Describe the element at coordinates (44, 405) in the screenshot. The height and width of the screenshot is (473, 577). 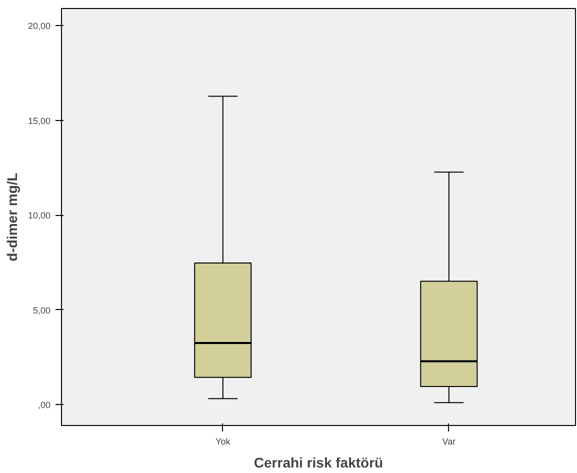
I see `y-tick-label: ,00` at that location.